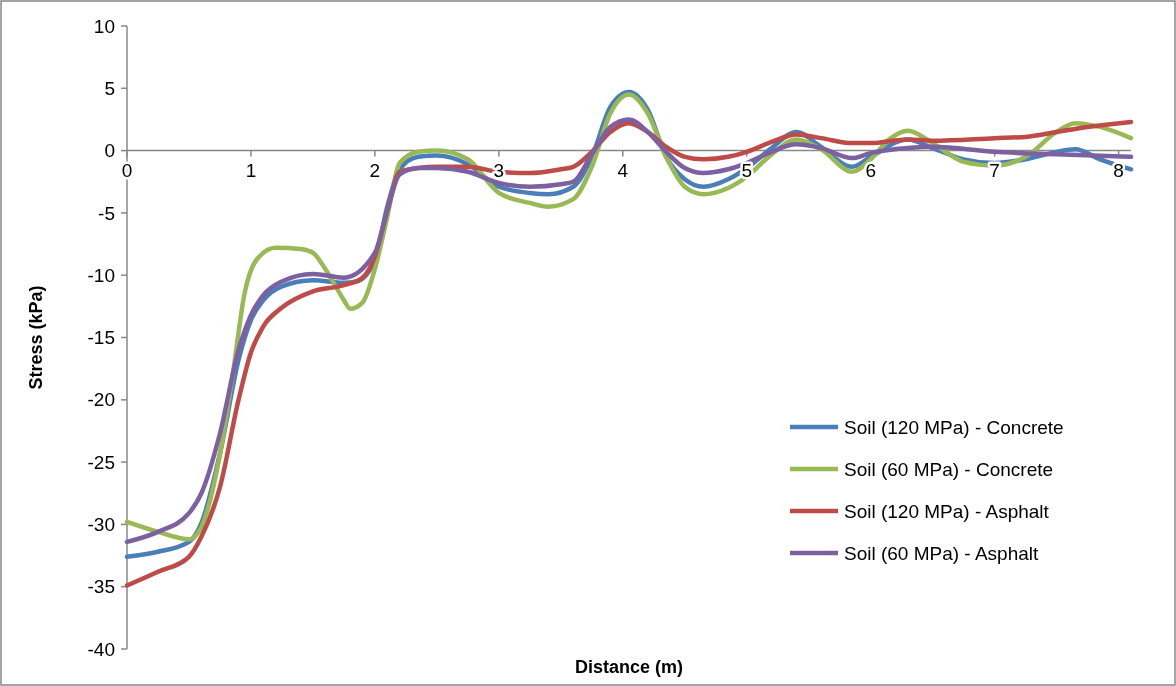 This screenshot has height=686, width=1176. What do you see at coordinates (101, 525) in the screenshot?
I see `y-tick-label: -30` at bounding box center [101, 525].